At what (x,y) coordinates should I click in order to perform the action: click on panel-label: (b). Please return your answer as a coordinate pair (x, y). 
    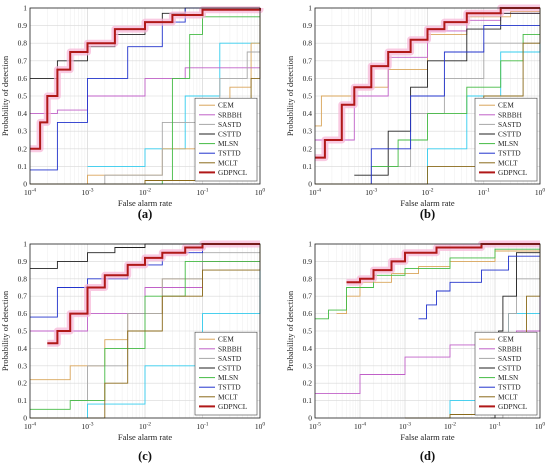
    Looking at the image, I should click on (427, 214).